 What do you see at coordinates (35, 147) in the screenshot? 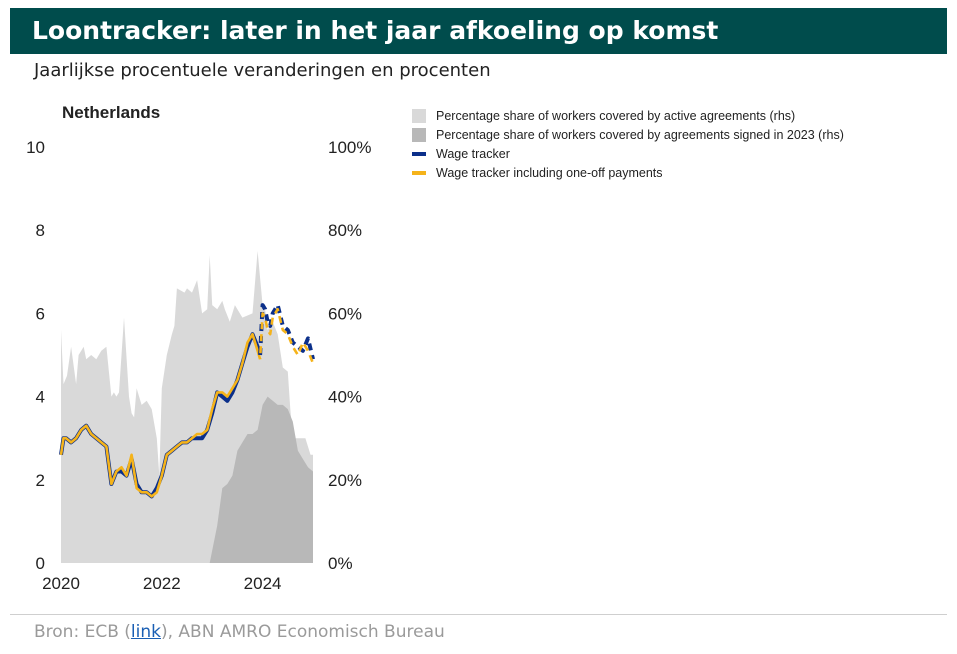
I see `y-left-tick-label: 10` at bounding box center [35, 147].